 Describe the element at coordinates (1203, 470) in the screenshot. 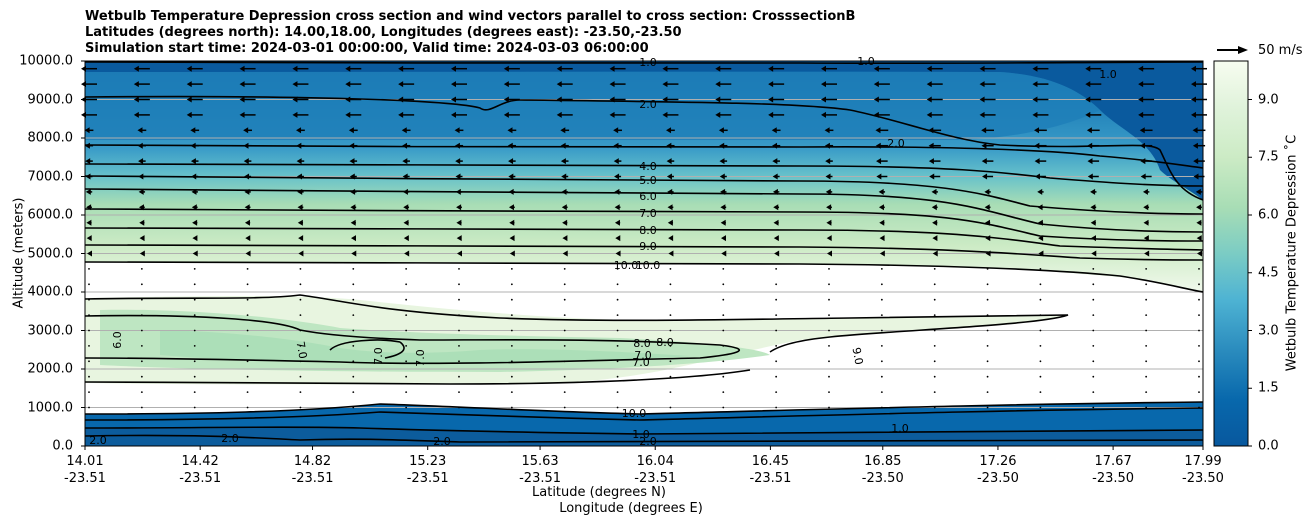

I see `x-tick-label: 17.99 -23.50` at that location.